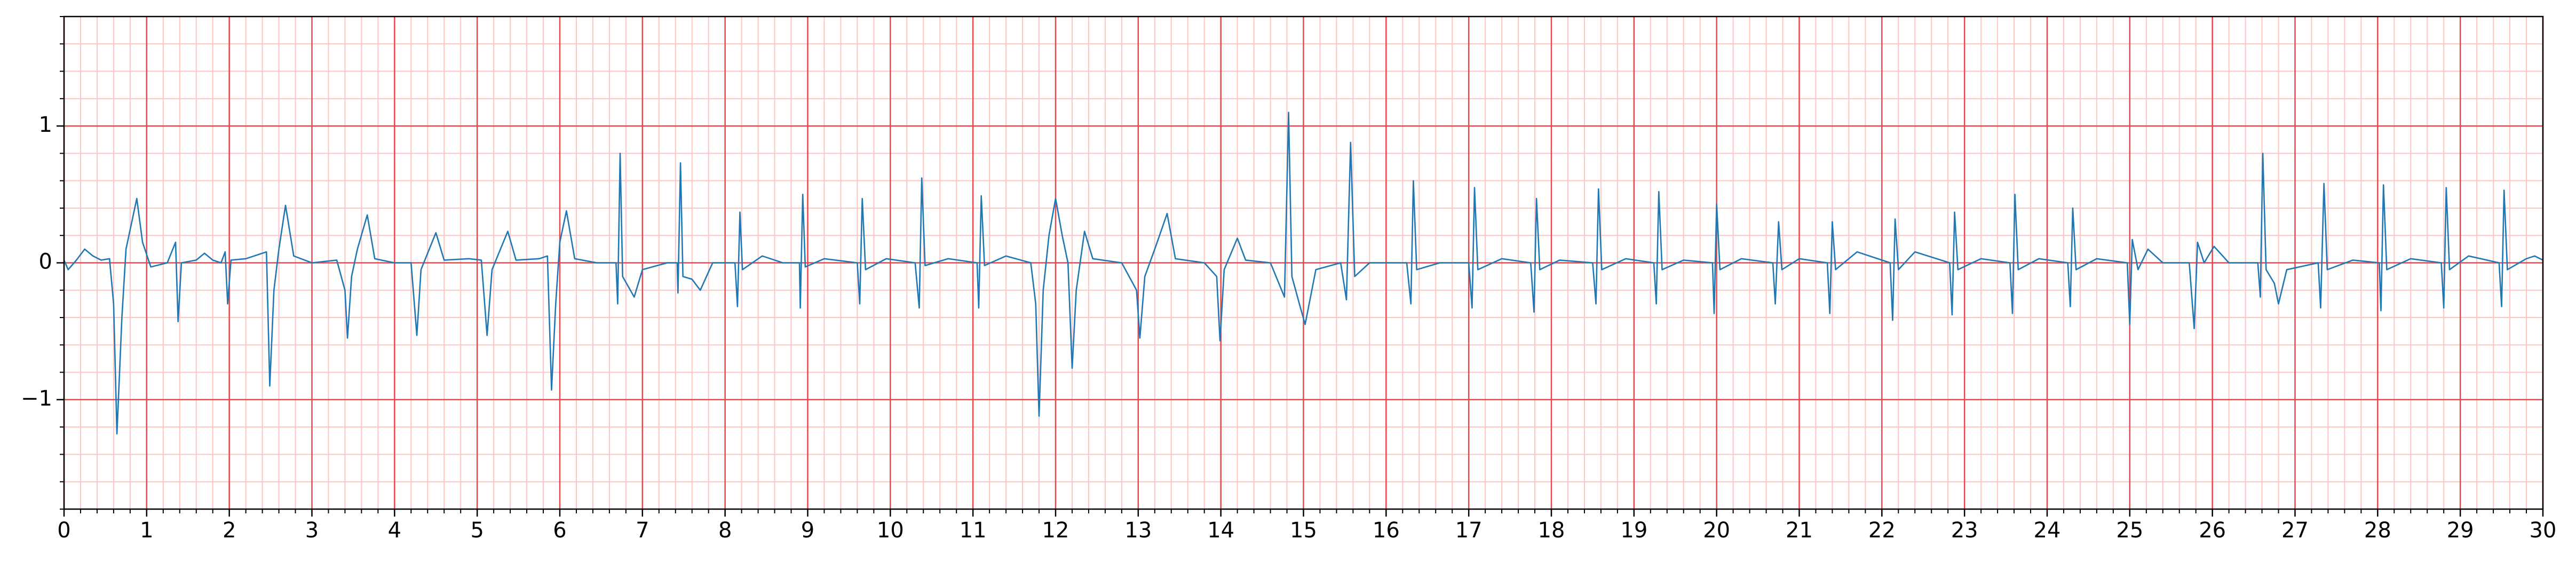  What do you see at coordinates (973, 530) in the screenshot?
I see `x-tick-label: 11` at bounding box center [973, 530].